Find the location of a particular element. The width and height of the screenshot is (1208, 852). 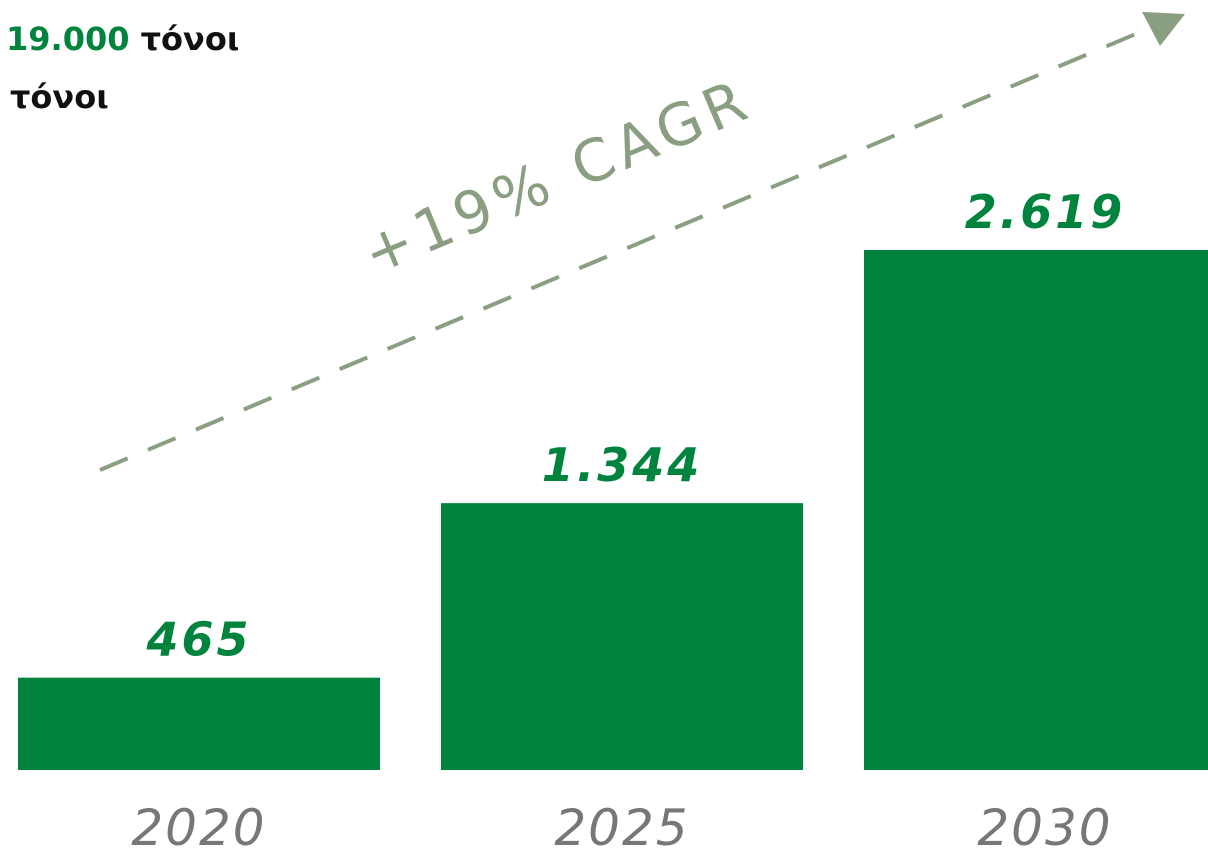

x-tick-label: 2025 is located at coordinates (621, 825).